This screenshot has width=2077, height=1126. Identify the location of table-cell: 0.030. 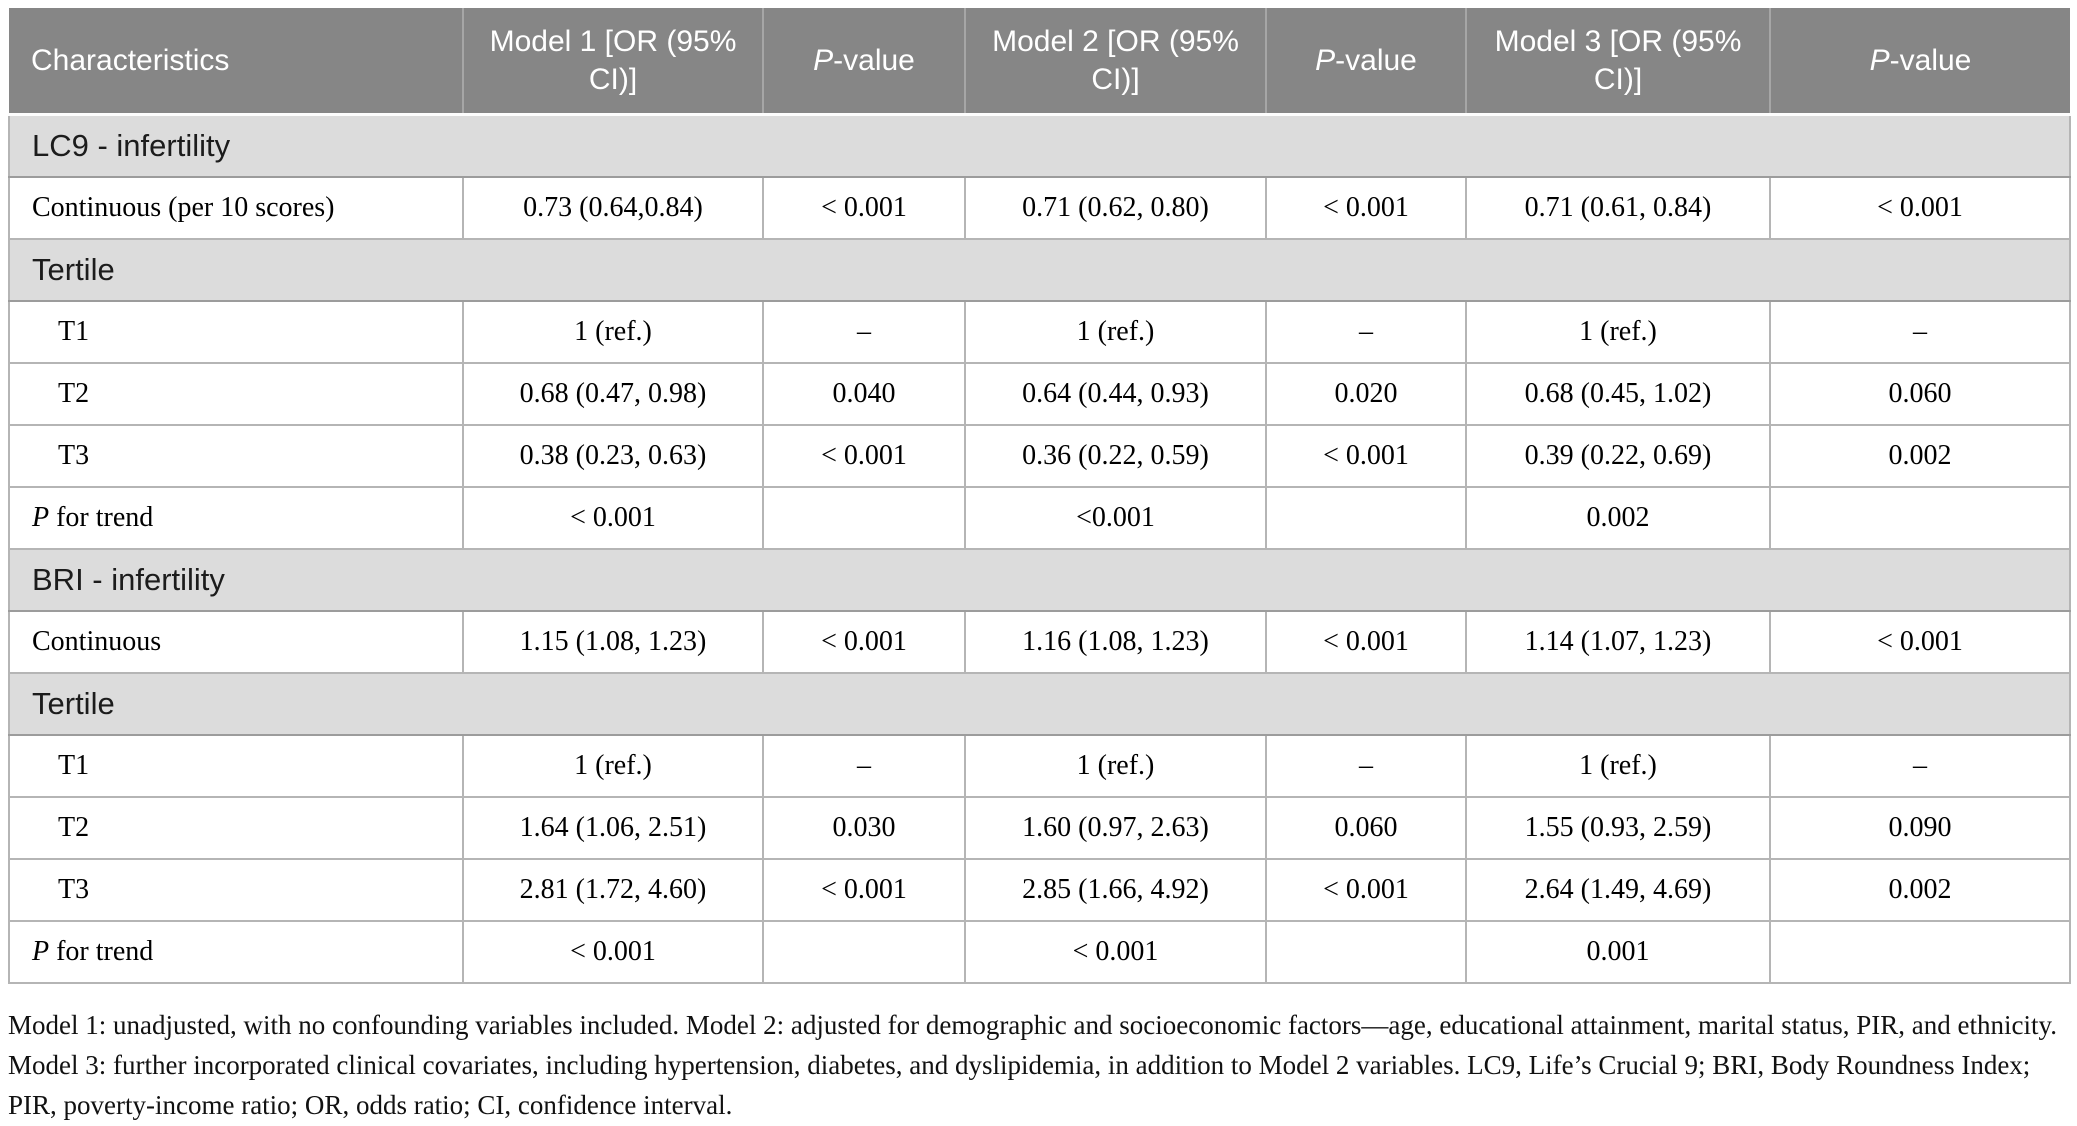
(864, 828).